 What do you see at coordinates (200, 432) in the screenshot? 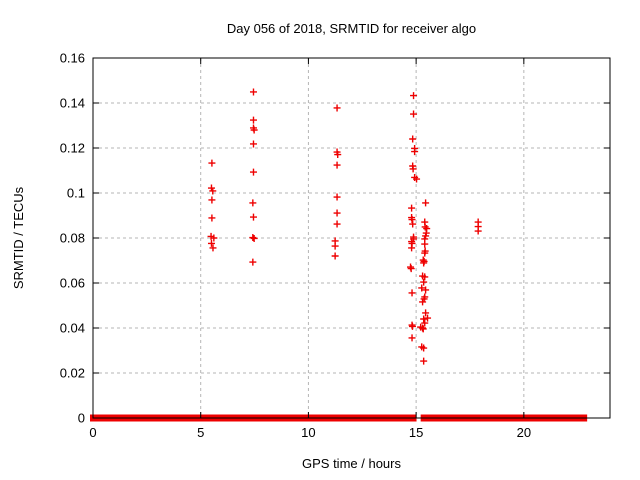
I see `x-tick-label: 5` at bounding box center [200, 432].